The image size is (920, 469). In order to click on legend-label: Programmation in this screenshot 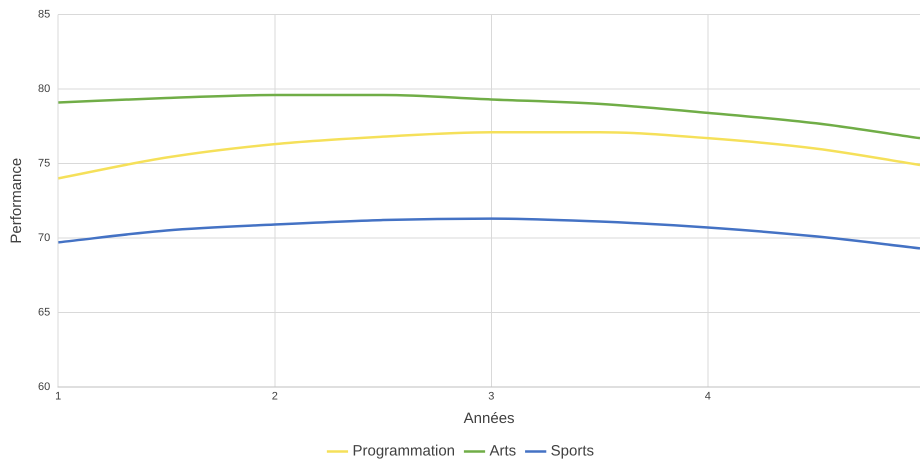, I will do `click(404, 451)`.